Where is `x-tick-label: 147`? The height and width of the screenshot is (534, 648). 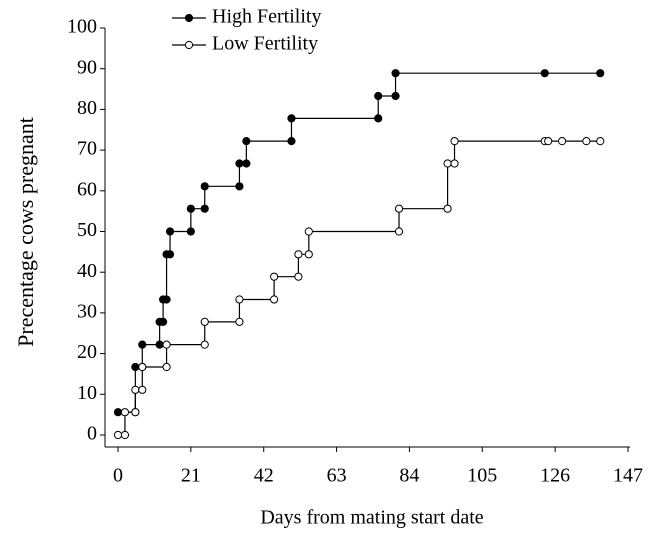
x-tick-label: 147 is located at coordinates (628, 476).